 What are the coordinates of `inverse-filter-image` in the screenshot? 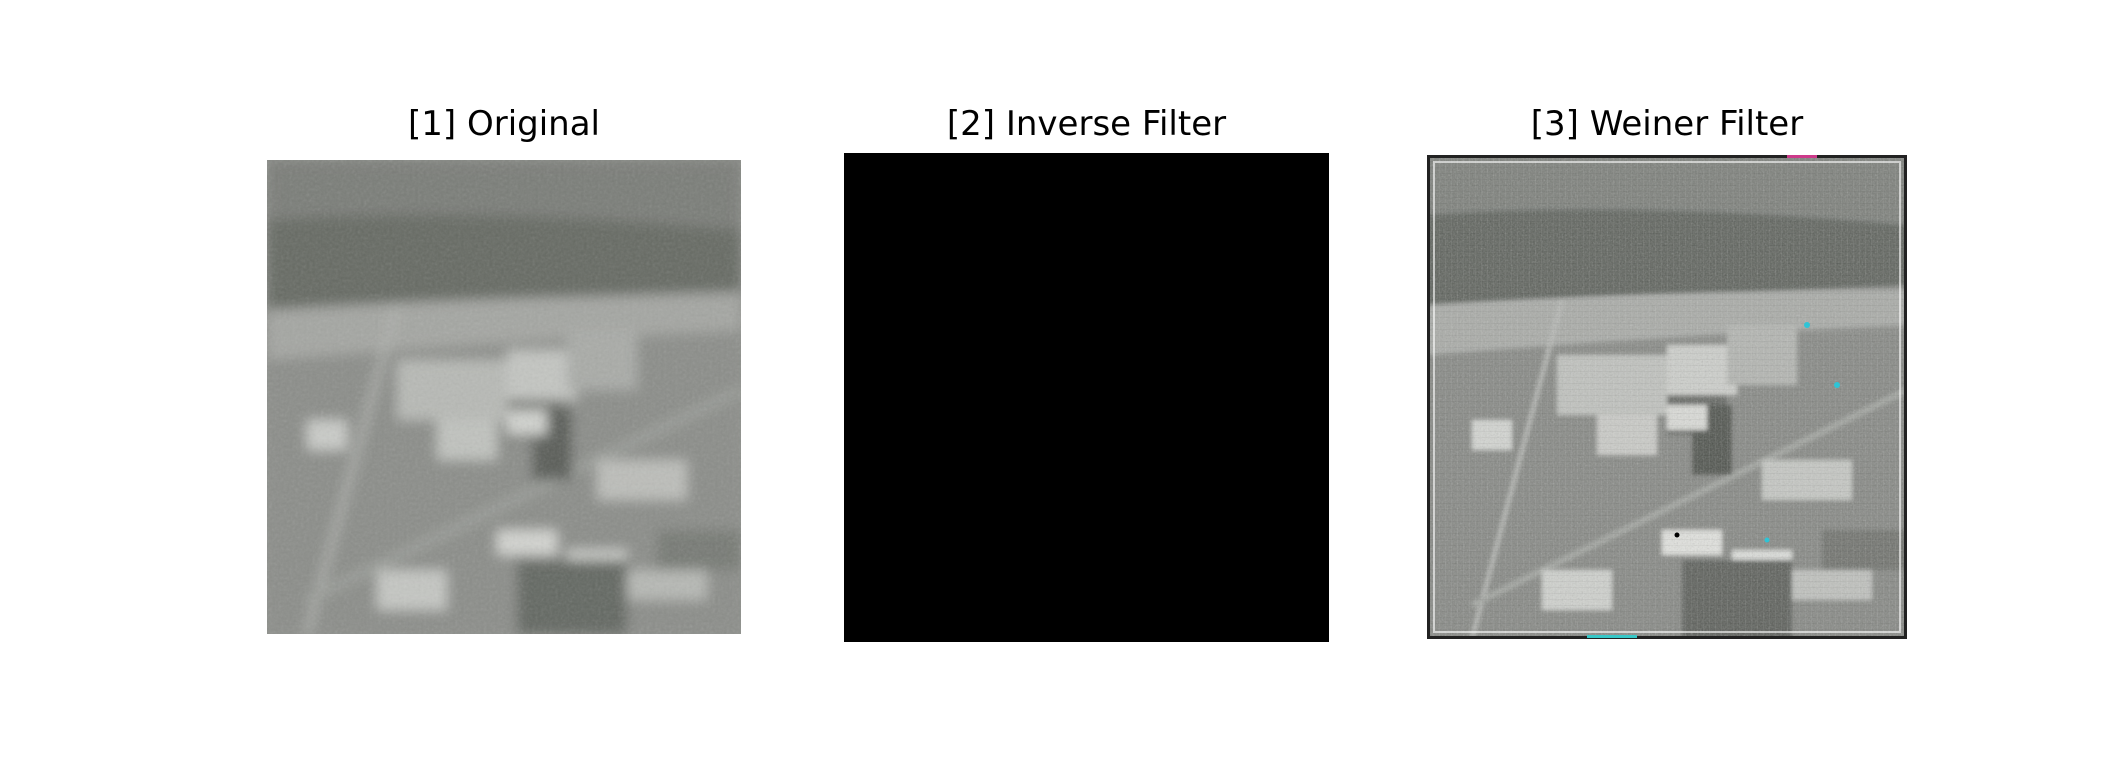 It's located at (1086, 397).